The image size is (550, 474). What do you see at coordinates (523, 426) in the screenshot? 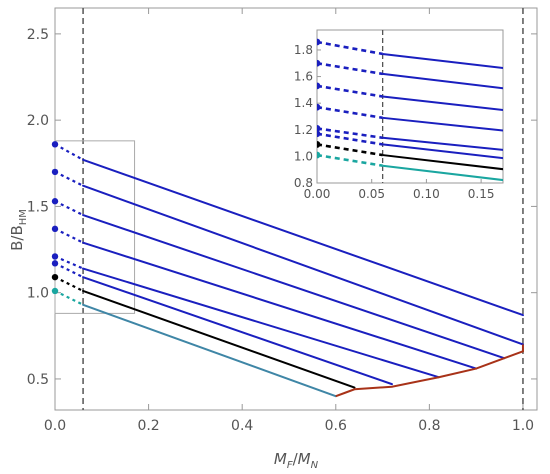
I see `x-tick-label: 1.0` at bounding box center [523, 426].